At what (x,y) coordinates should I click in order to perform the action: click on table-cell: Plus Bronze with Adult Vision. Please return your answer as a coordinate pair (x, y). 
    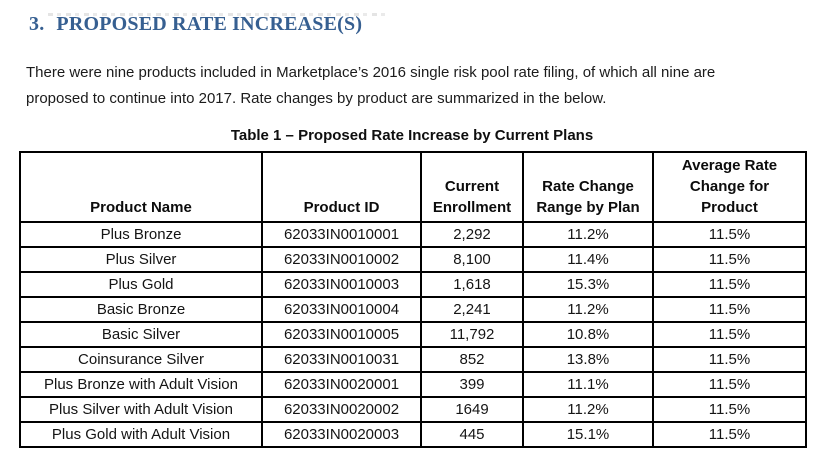
    Looking at the image, I should click on (141, 384).